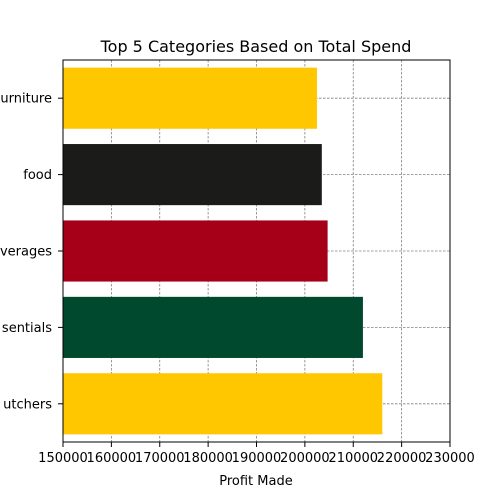 The image size is (500, 500). Describe the element at coordinates (27, 328) in the screenshot. I see `y-tick-label: sentials` at that location.